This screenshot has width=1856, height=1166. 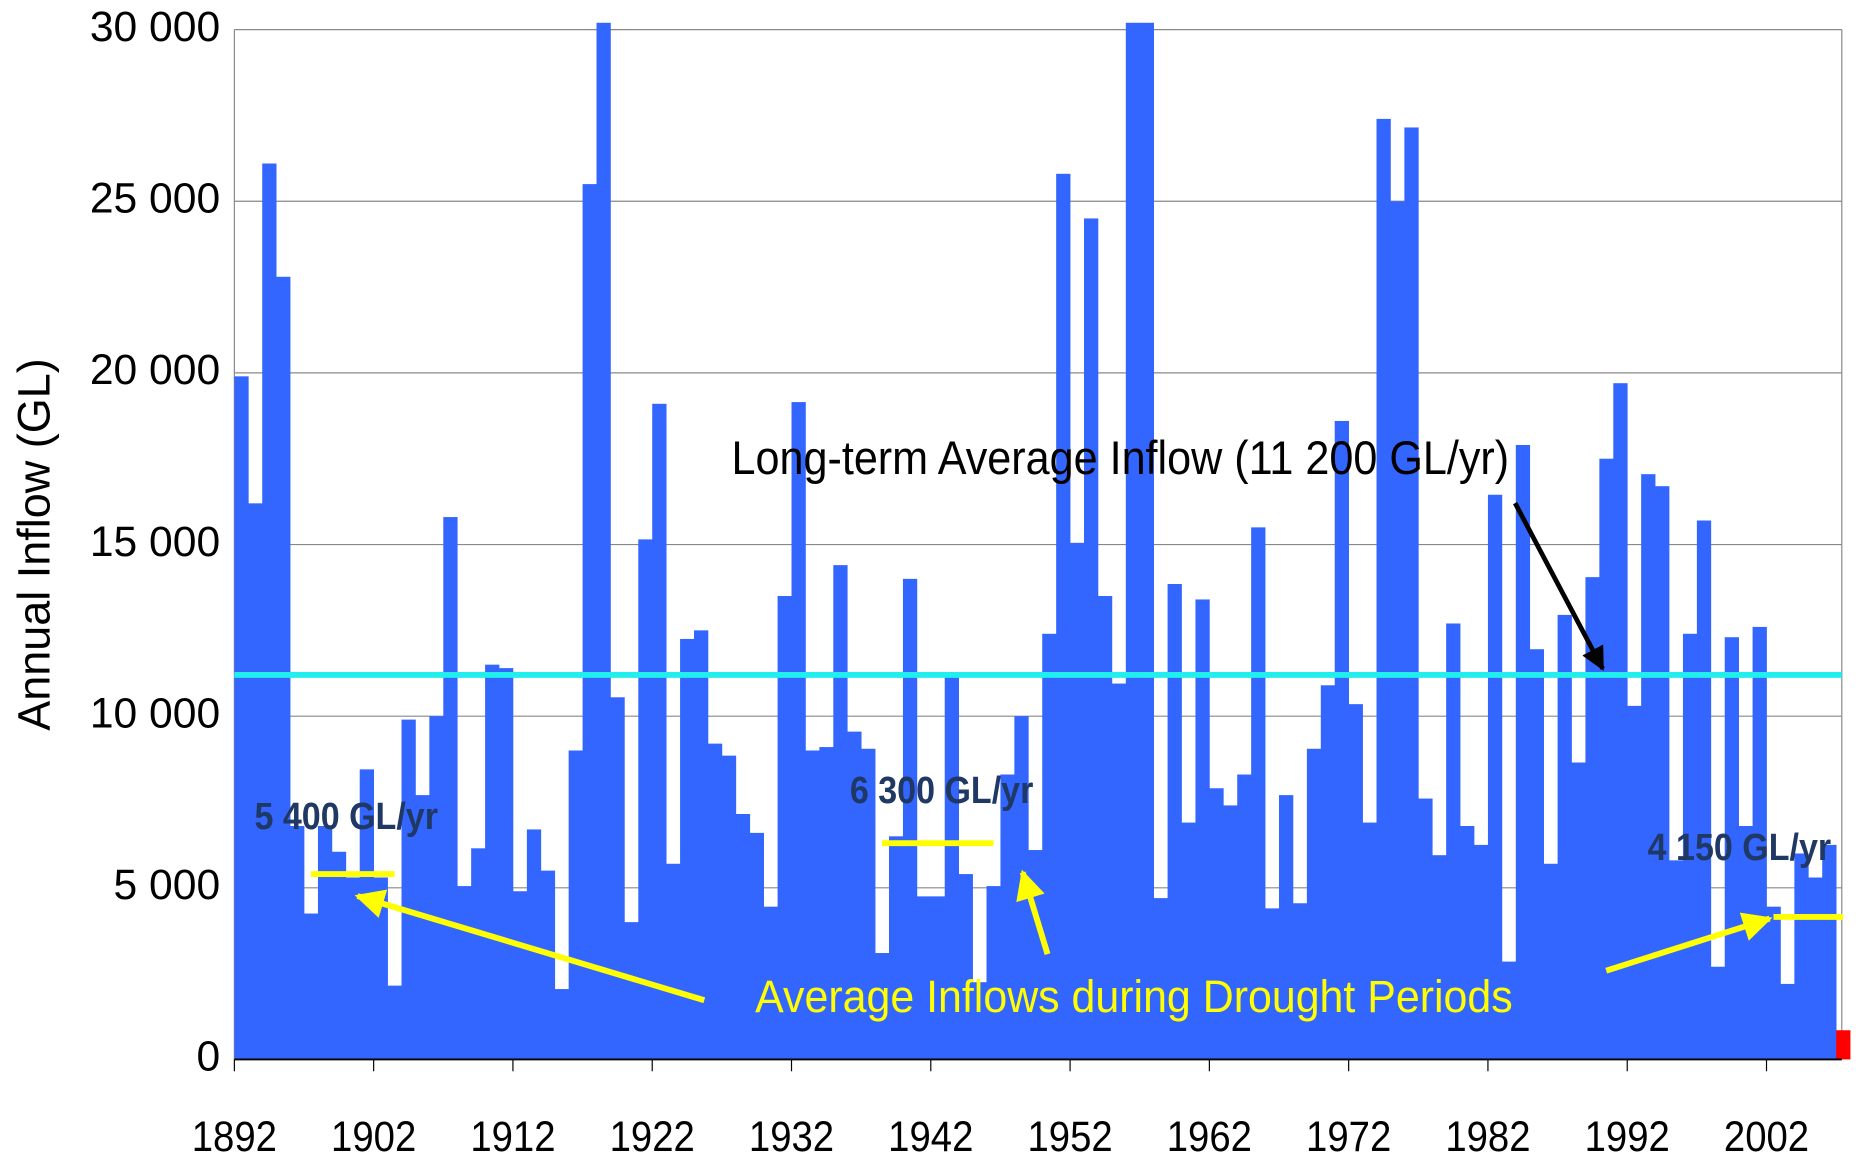 What do you see at coordinates (1069, 1137) in the screenshot?
I see `x-tick-label: 1952` at bounding box center [1069, 1137].